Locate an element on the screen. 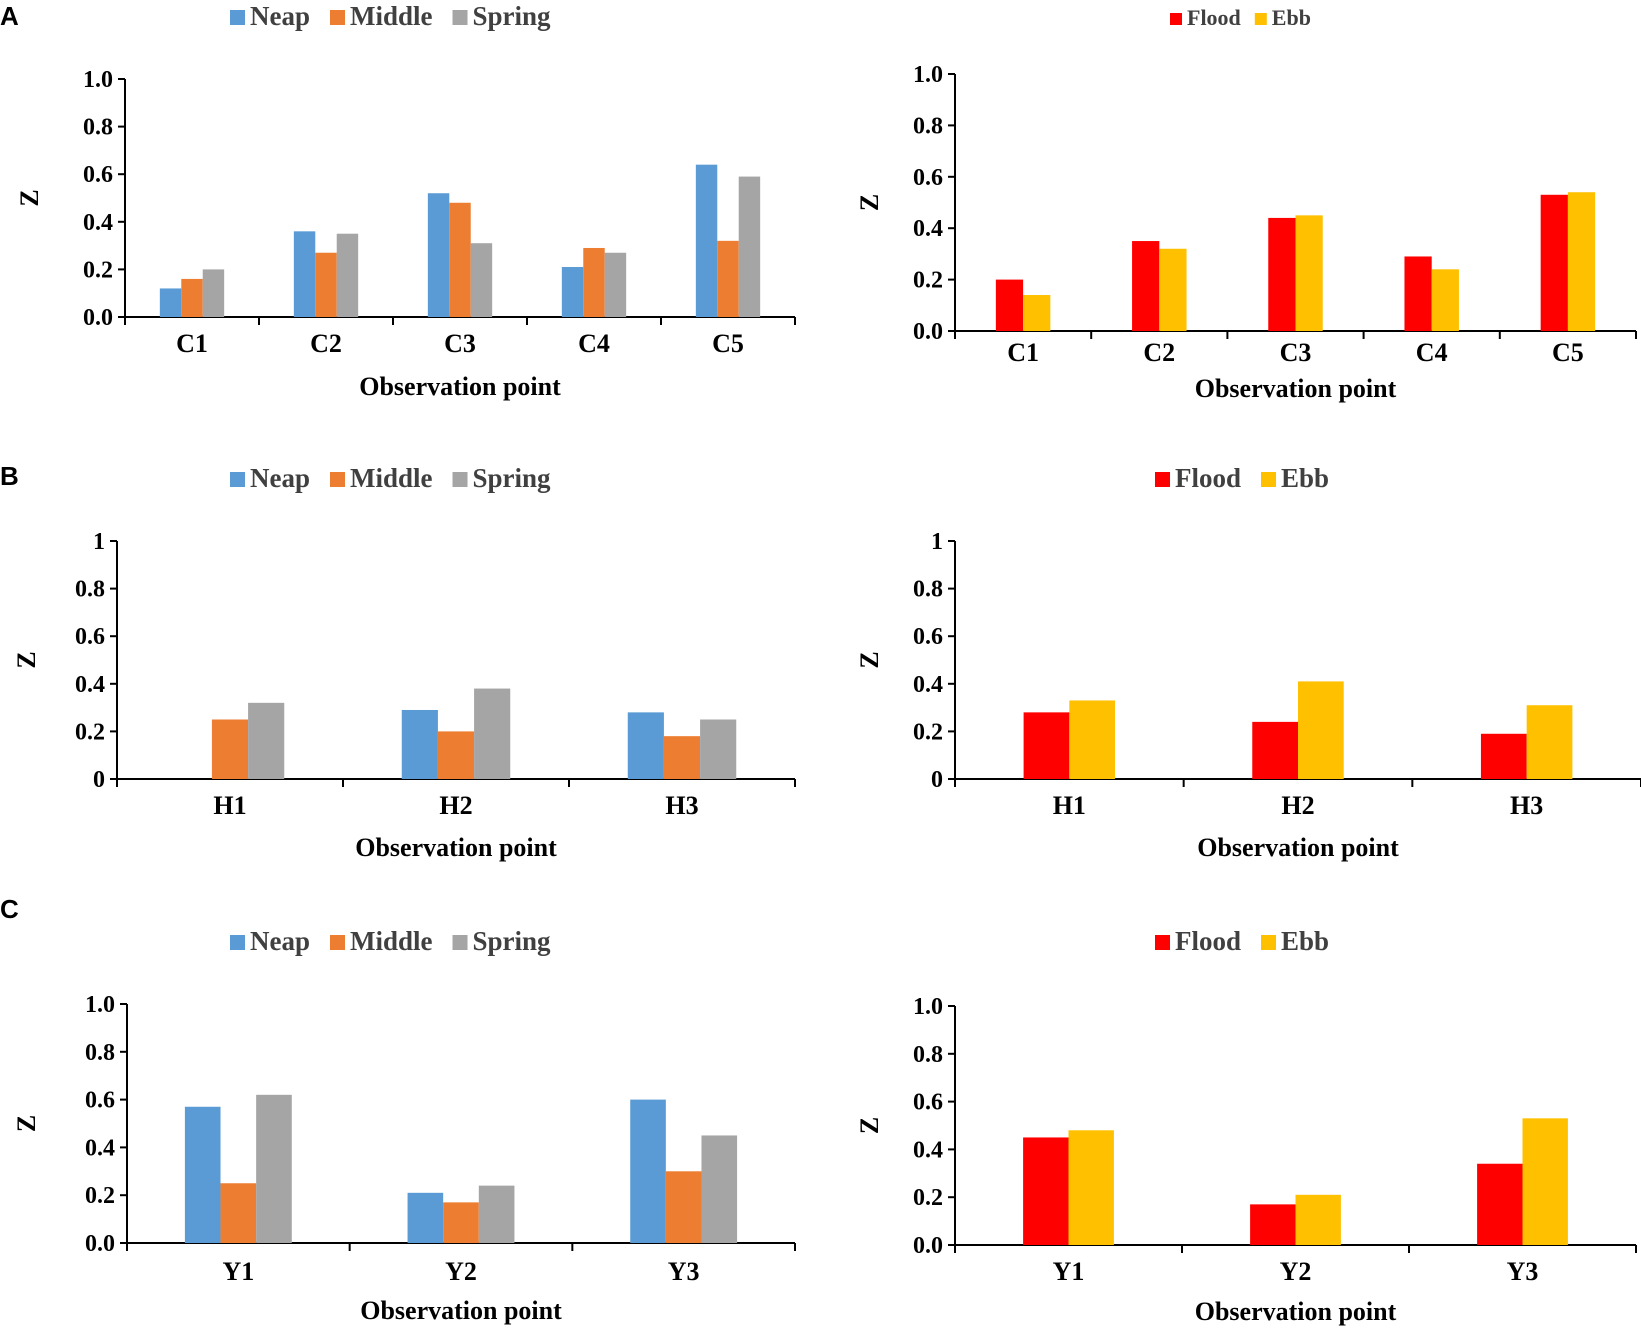  bar-neap-y3 is located at coordinates (648, 1171).